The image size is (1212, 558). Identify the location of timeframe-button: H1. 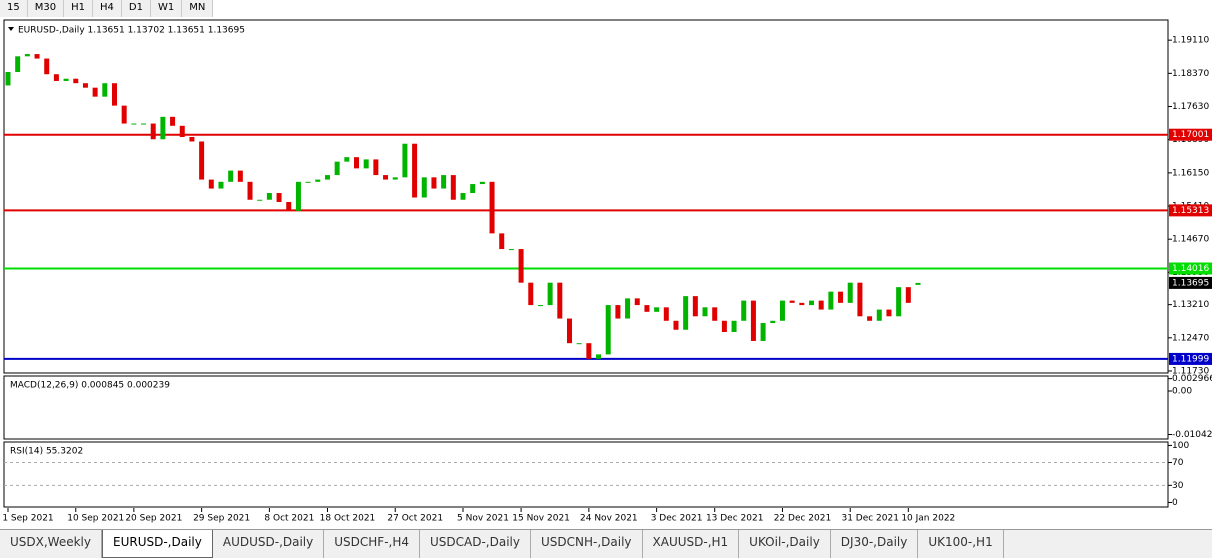
(78, 8).